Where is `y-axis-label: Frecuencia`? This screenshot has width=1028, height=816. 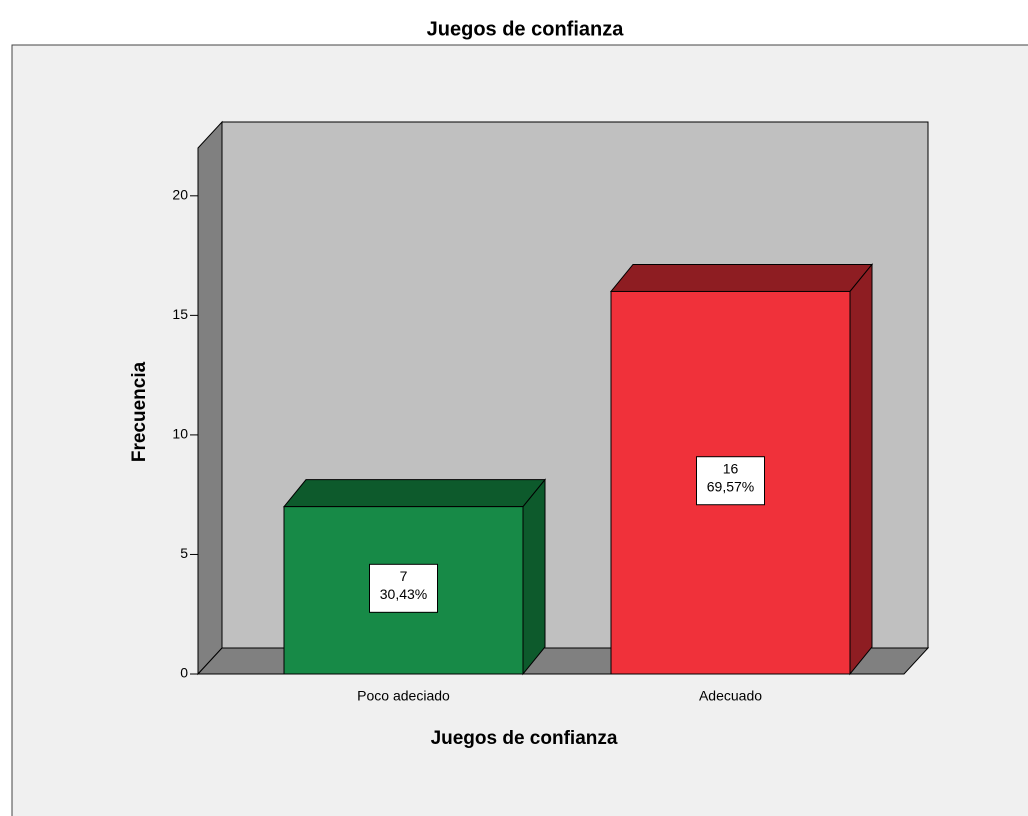
y-axis-label: Frecuencia is located at coordinates (139, 411).